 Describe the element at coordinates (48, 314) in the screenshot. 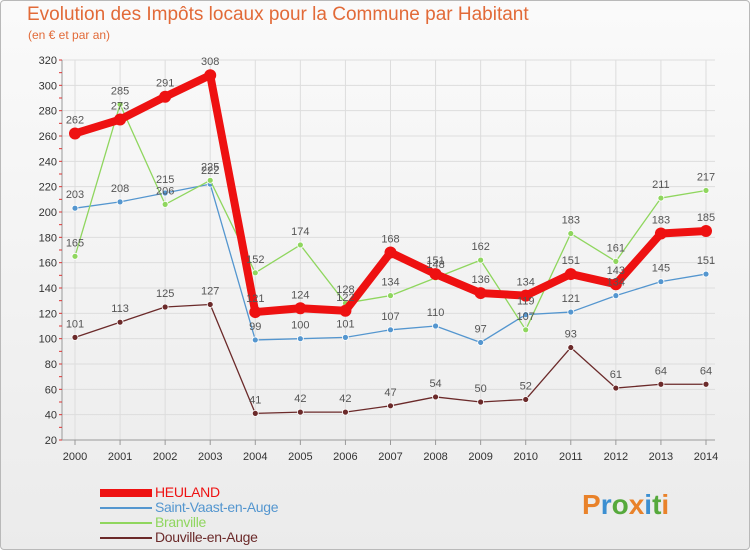

I see `y-tick-label: 120` at that location.